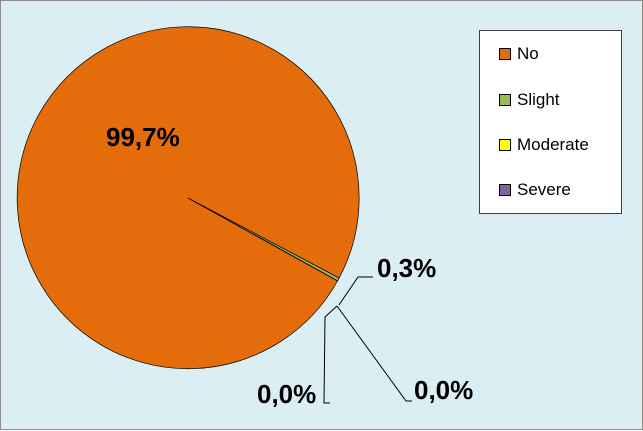  Describe the element at coordinates (355, 291) in the screenshot. I see `leader-line-slight` at that location.